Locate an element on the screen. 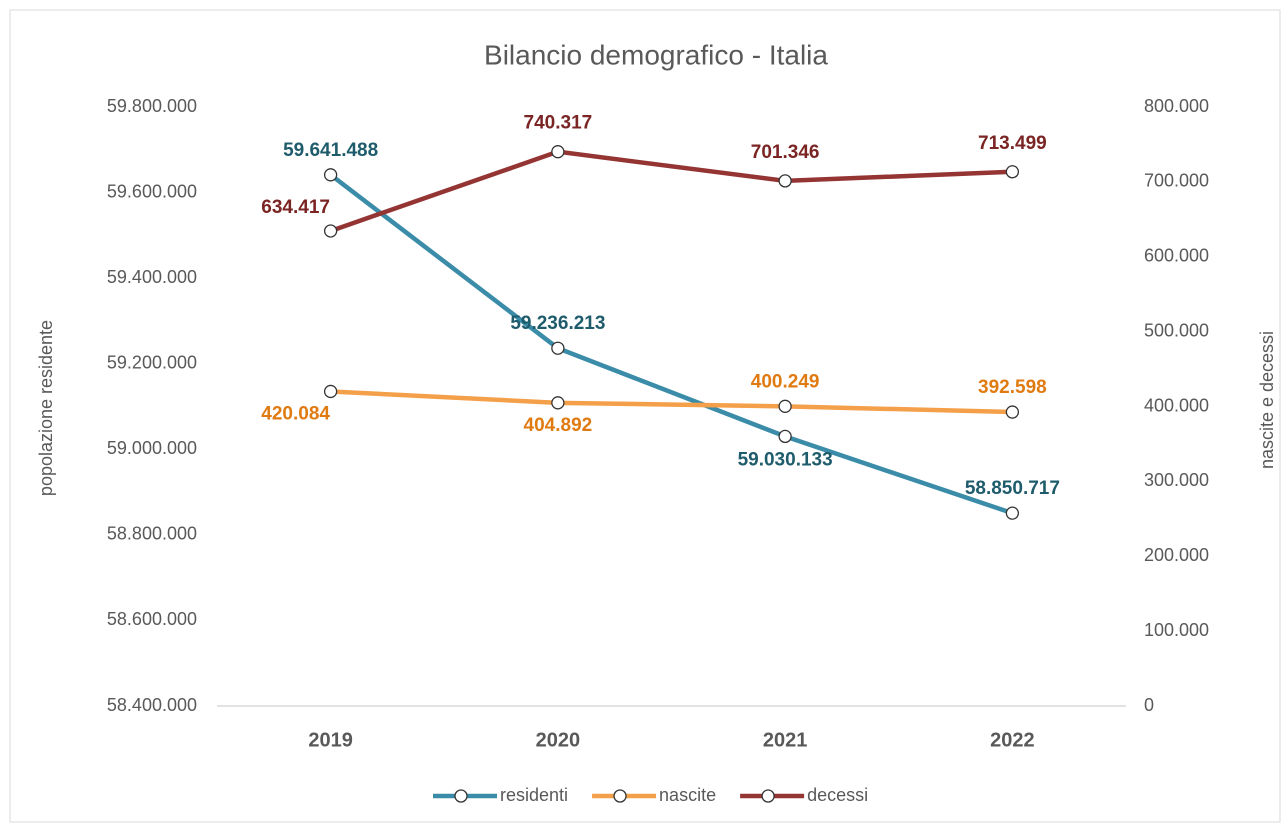 Image resolution: width=1288 pixels, height=828 pixels. data-label: 404.892 is located at coordinates (558, 425).